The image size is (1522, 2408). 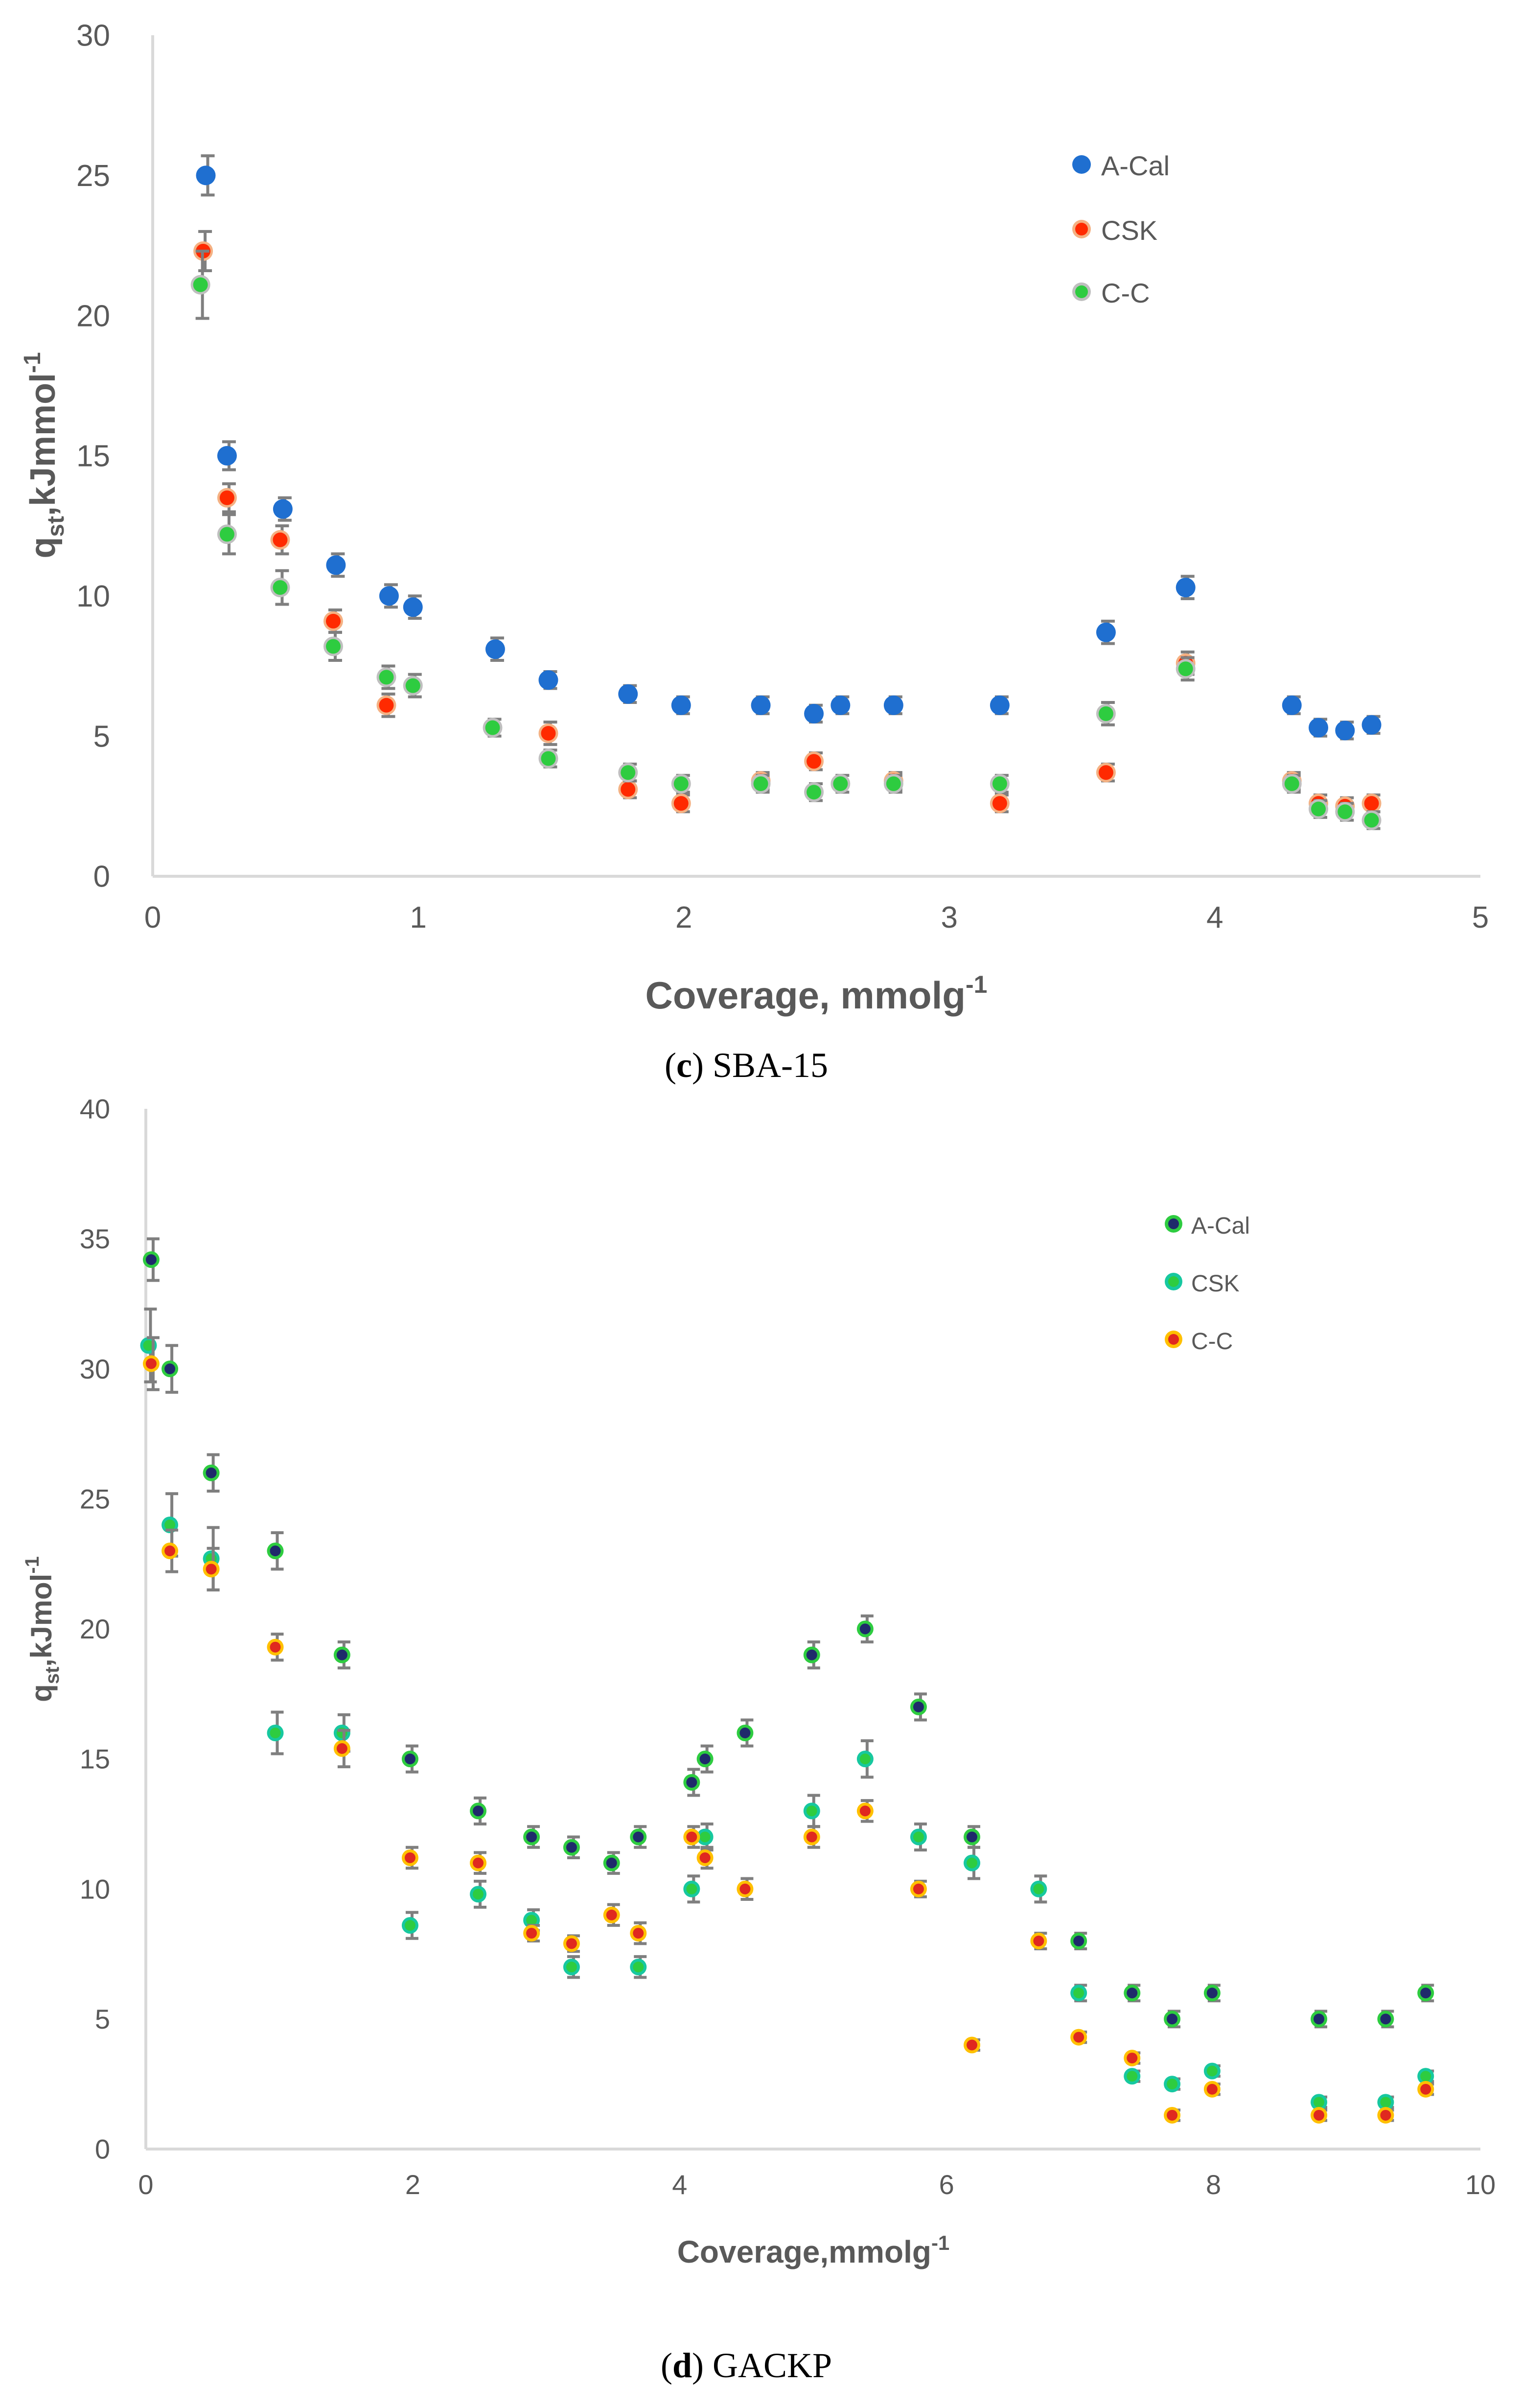 What do you see at coordinates (93, 456) in the screenshot?
I see `chart-c-y-tick-labels: 0 5 10 15 20 25 30` at bounding box center [93, 456].